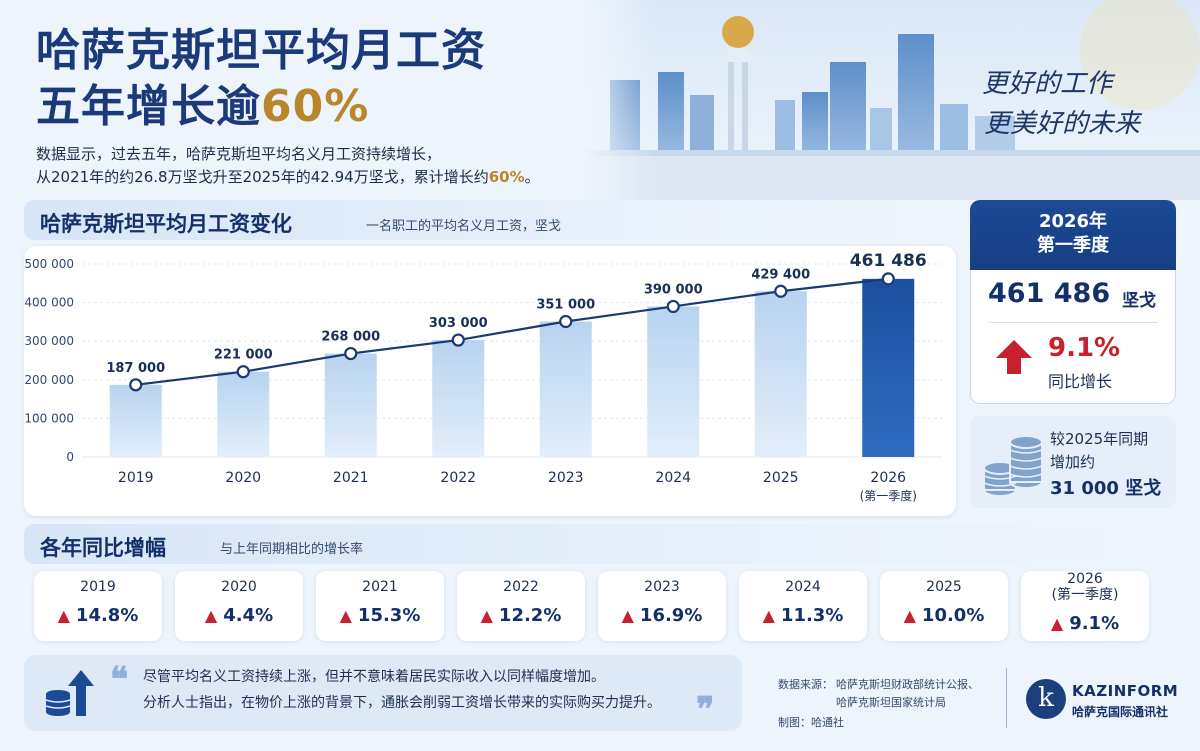  What do you see at coordinates (243, 478) in the screenshot?
I see `x-tick-label: 2020` at bounding box center [243, 478].